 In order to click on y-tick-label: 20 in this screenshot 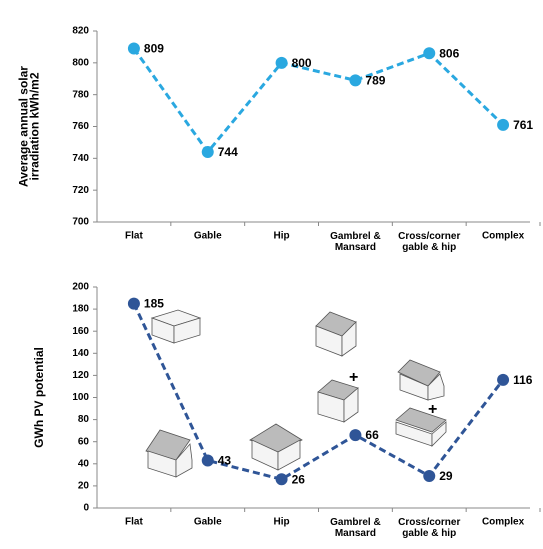, I will do `click(84, 486)`.